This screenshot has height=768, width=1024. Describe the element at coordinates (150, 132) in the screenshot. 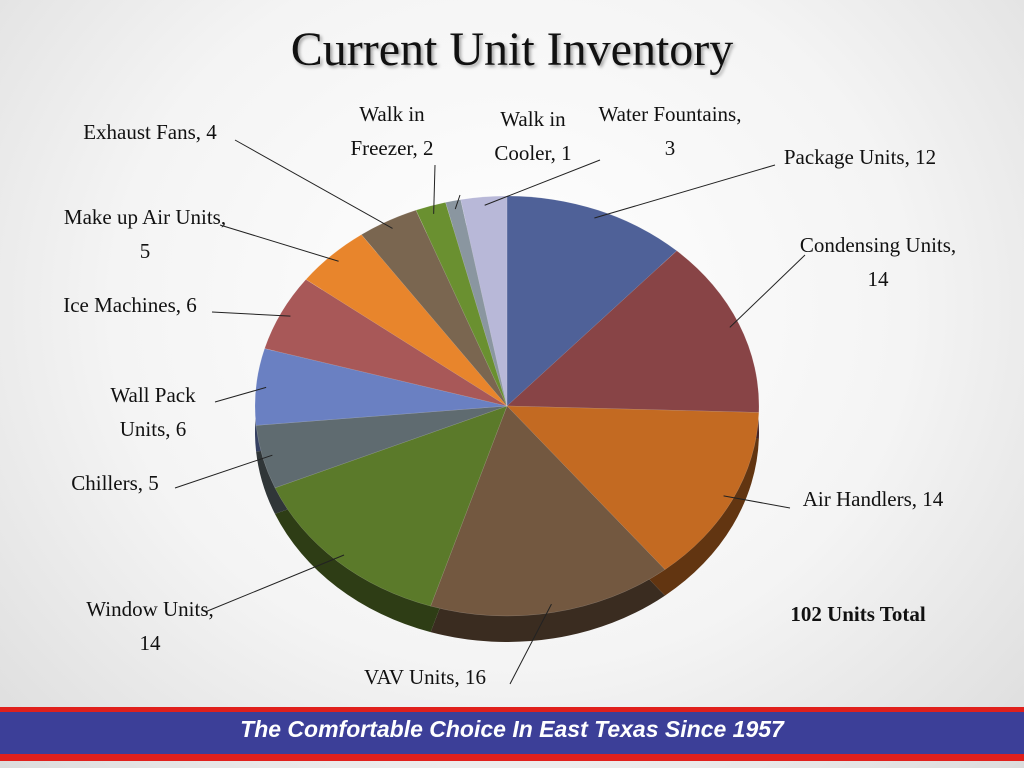

I see `slice-label: Exhaust Fans, 4` at that location.